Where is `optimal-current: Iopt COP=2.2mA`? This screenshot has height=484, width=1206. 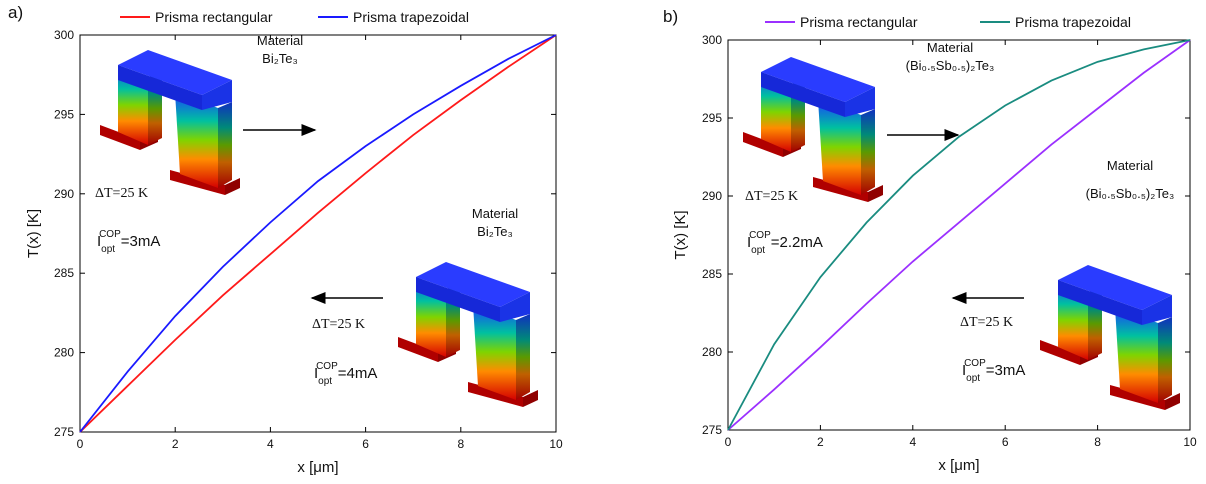
optimal-current: Iopt COP=2.2mA is located at coordinates (785, 243).